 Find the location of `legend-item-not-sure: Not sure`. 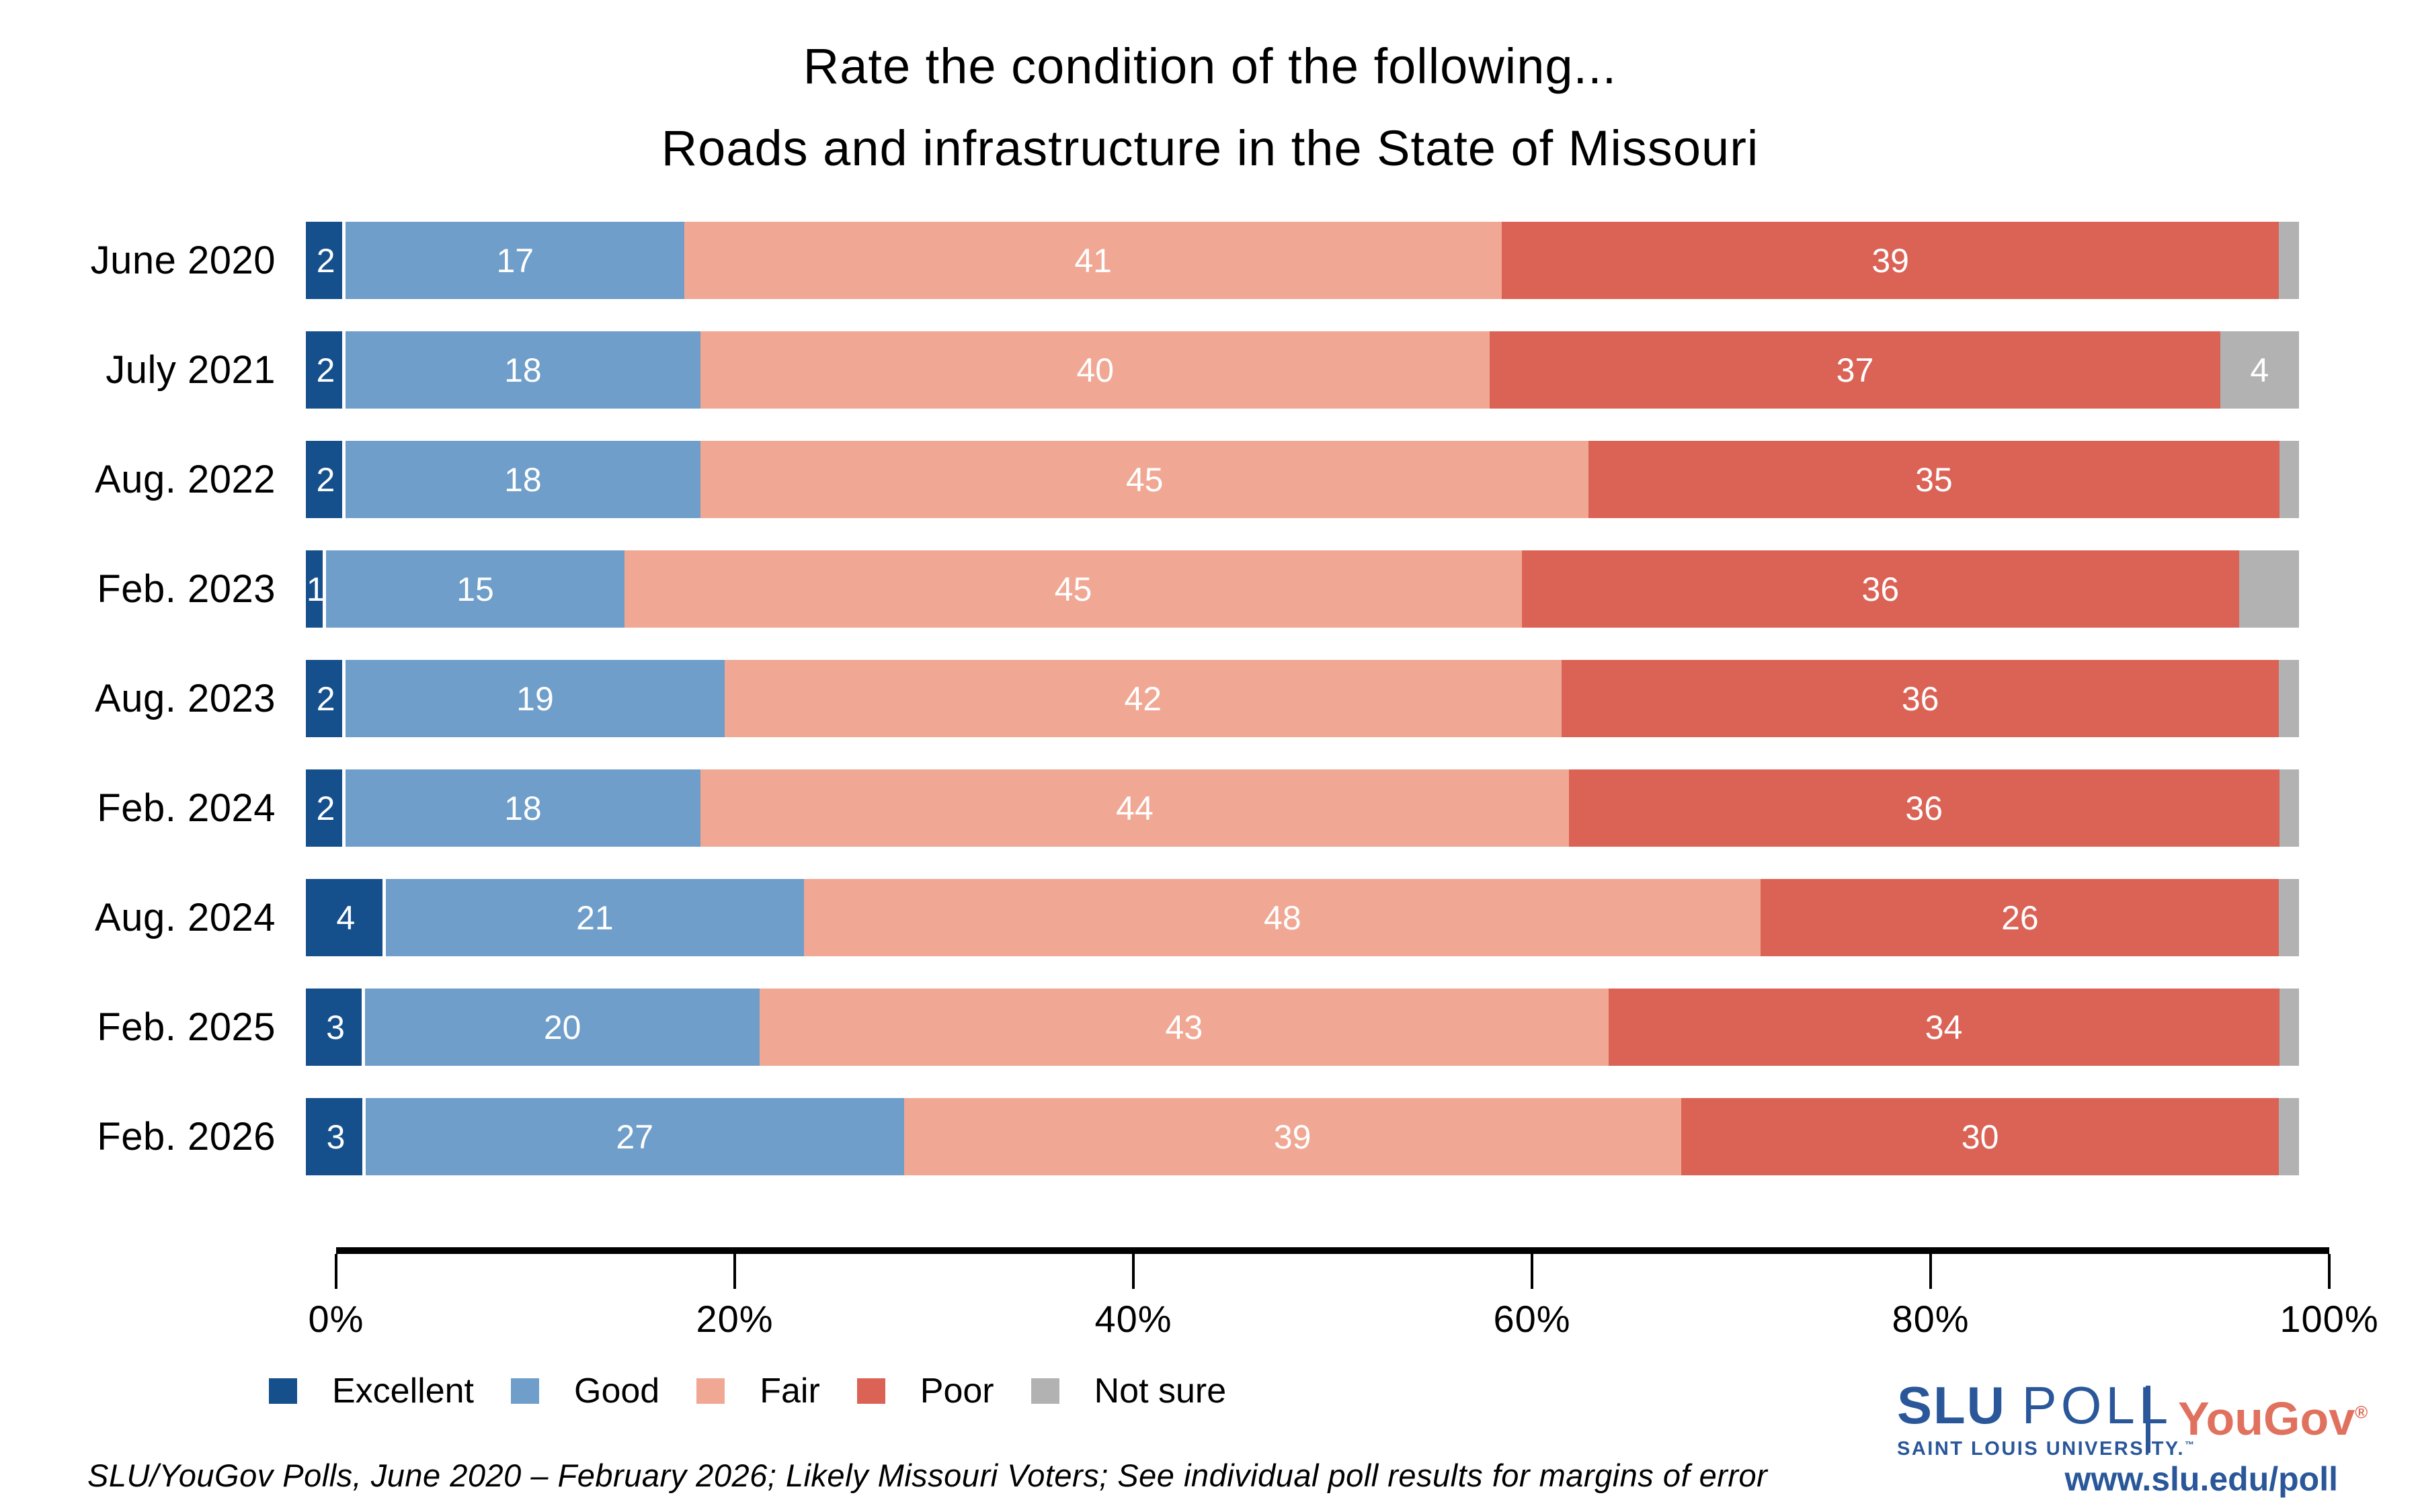

legend-item-not-sure: Not sure is located at coordinates (1128, 1391).